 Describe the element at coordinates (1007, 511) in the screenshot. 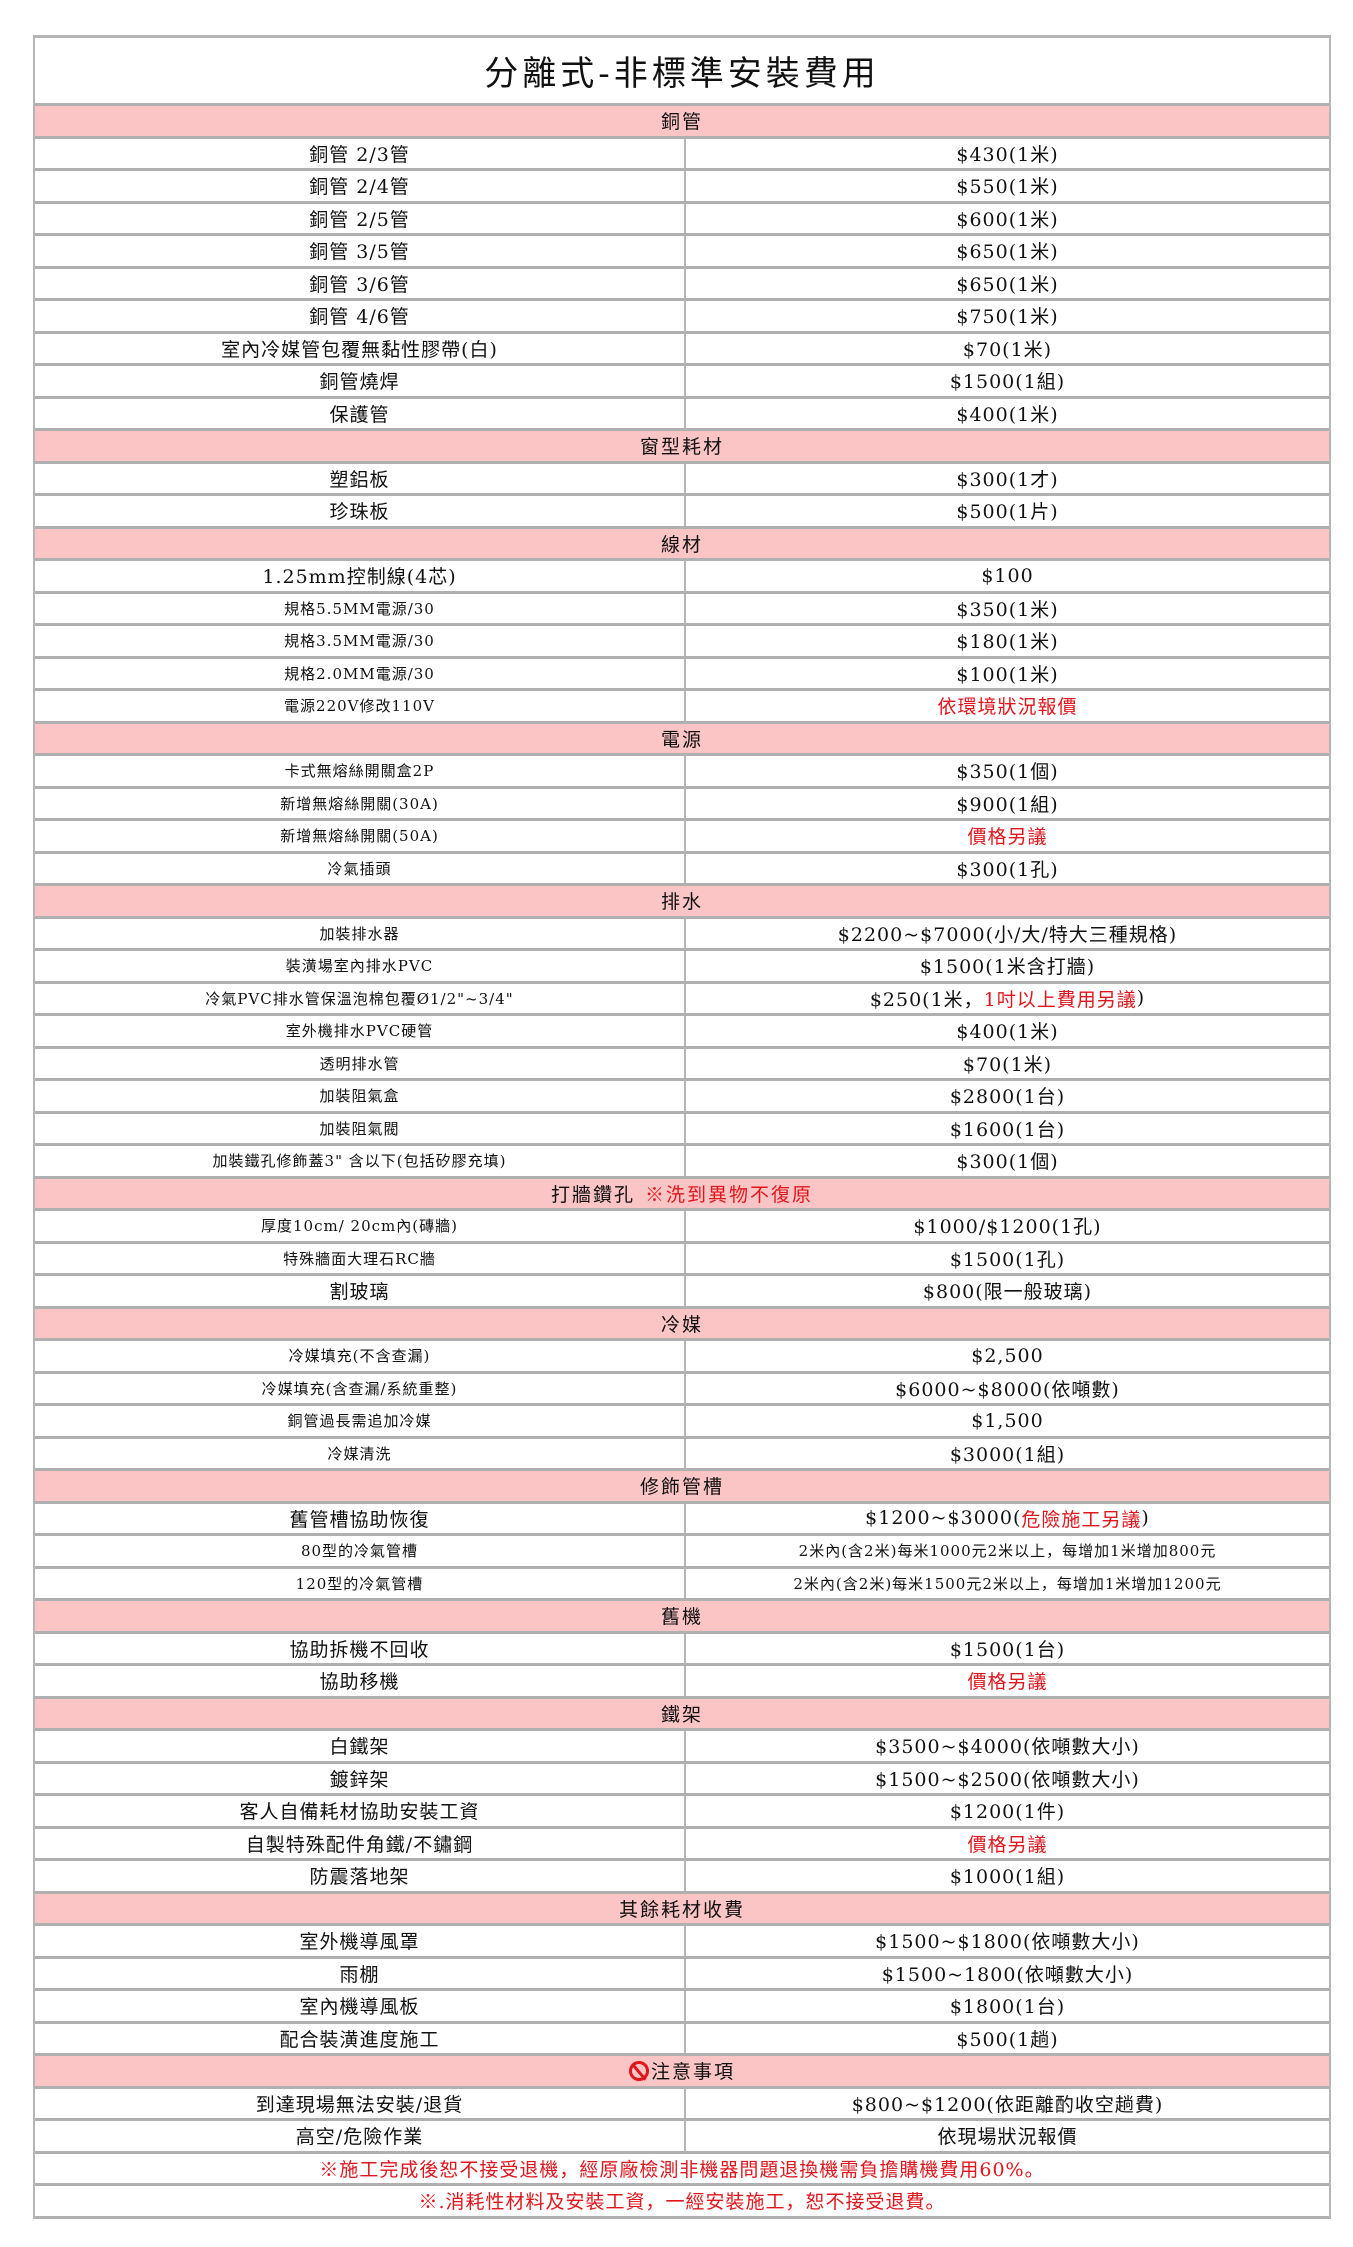

I see `item-price: $500(1片)` at that location.